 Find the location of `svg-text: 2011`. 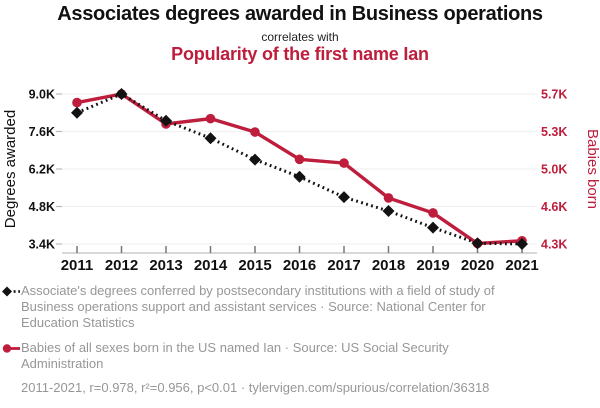

svg-text: 2011 is located at coordinates (77, 265).